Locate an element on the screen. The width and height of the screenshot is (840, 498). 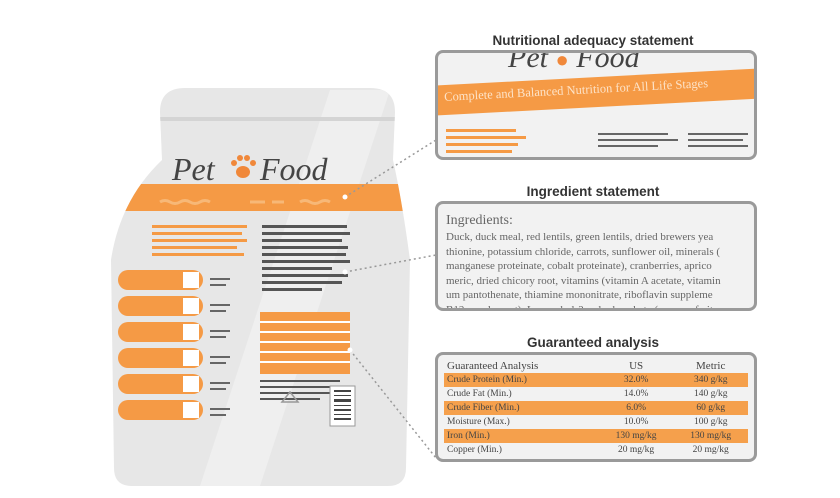
table-cell: Copper (Min.) is located at coordinates (474, 450).